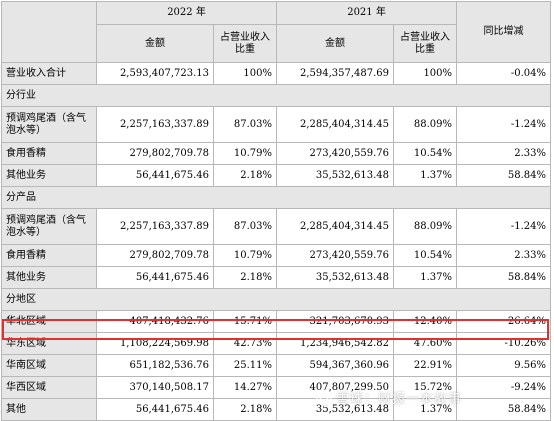  Describe the element at coordinates (425, 343) in the screenshot. I see `share-2021: 47.60%` at that location.